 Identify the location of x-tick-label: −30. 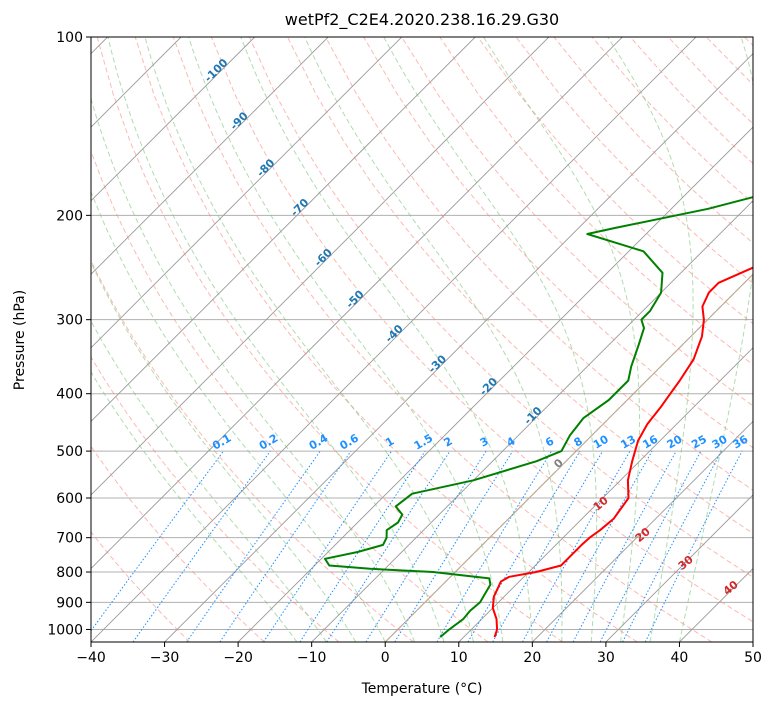
(165, 658).